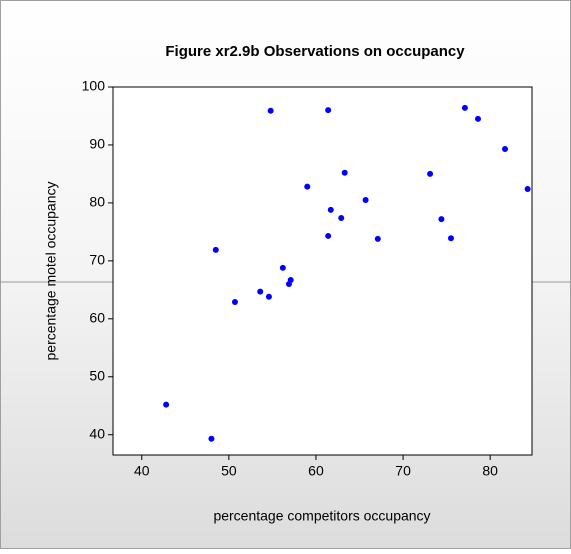 The width and height of the screenshot is (571, 554). I want to click on x-tick-label: 70, so click(403, 471).